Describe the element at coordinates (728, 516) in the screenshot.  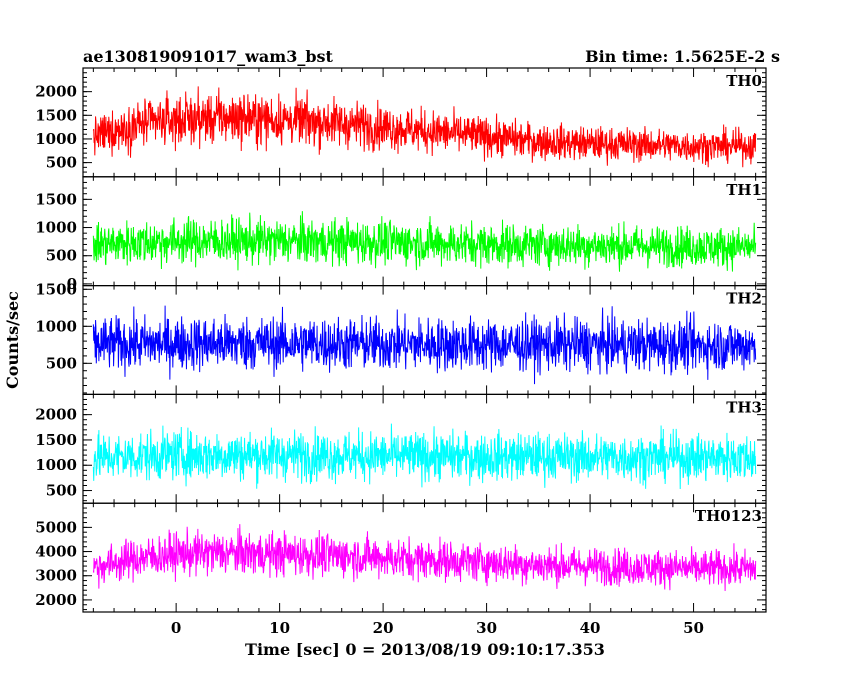
I see `panel-label-th0123: TH0123` at that location.